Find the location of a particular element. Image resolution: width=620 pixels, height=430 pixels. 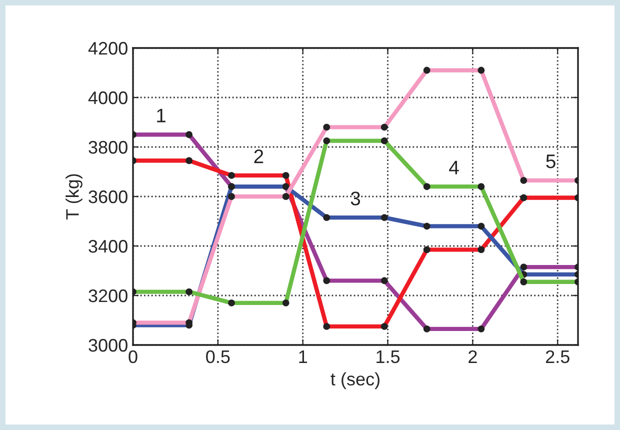

series-label: 2 is located at coordinates (259, 157).